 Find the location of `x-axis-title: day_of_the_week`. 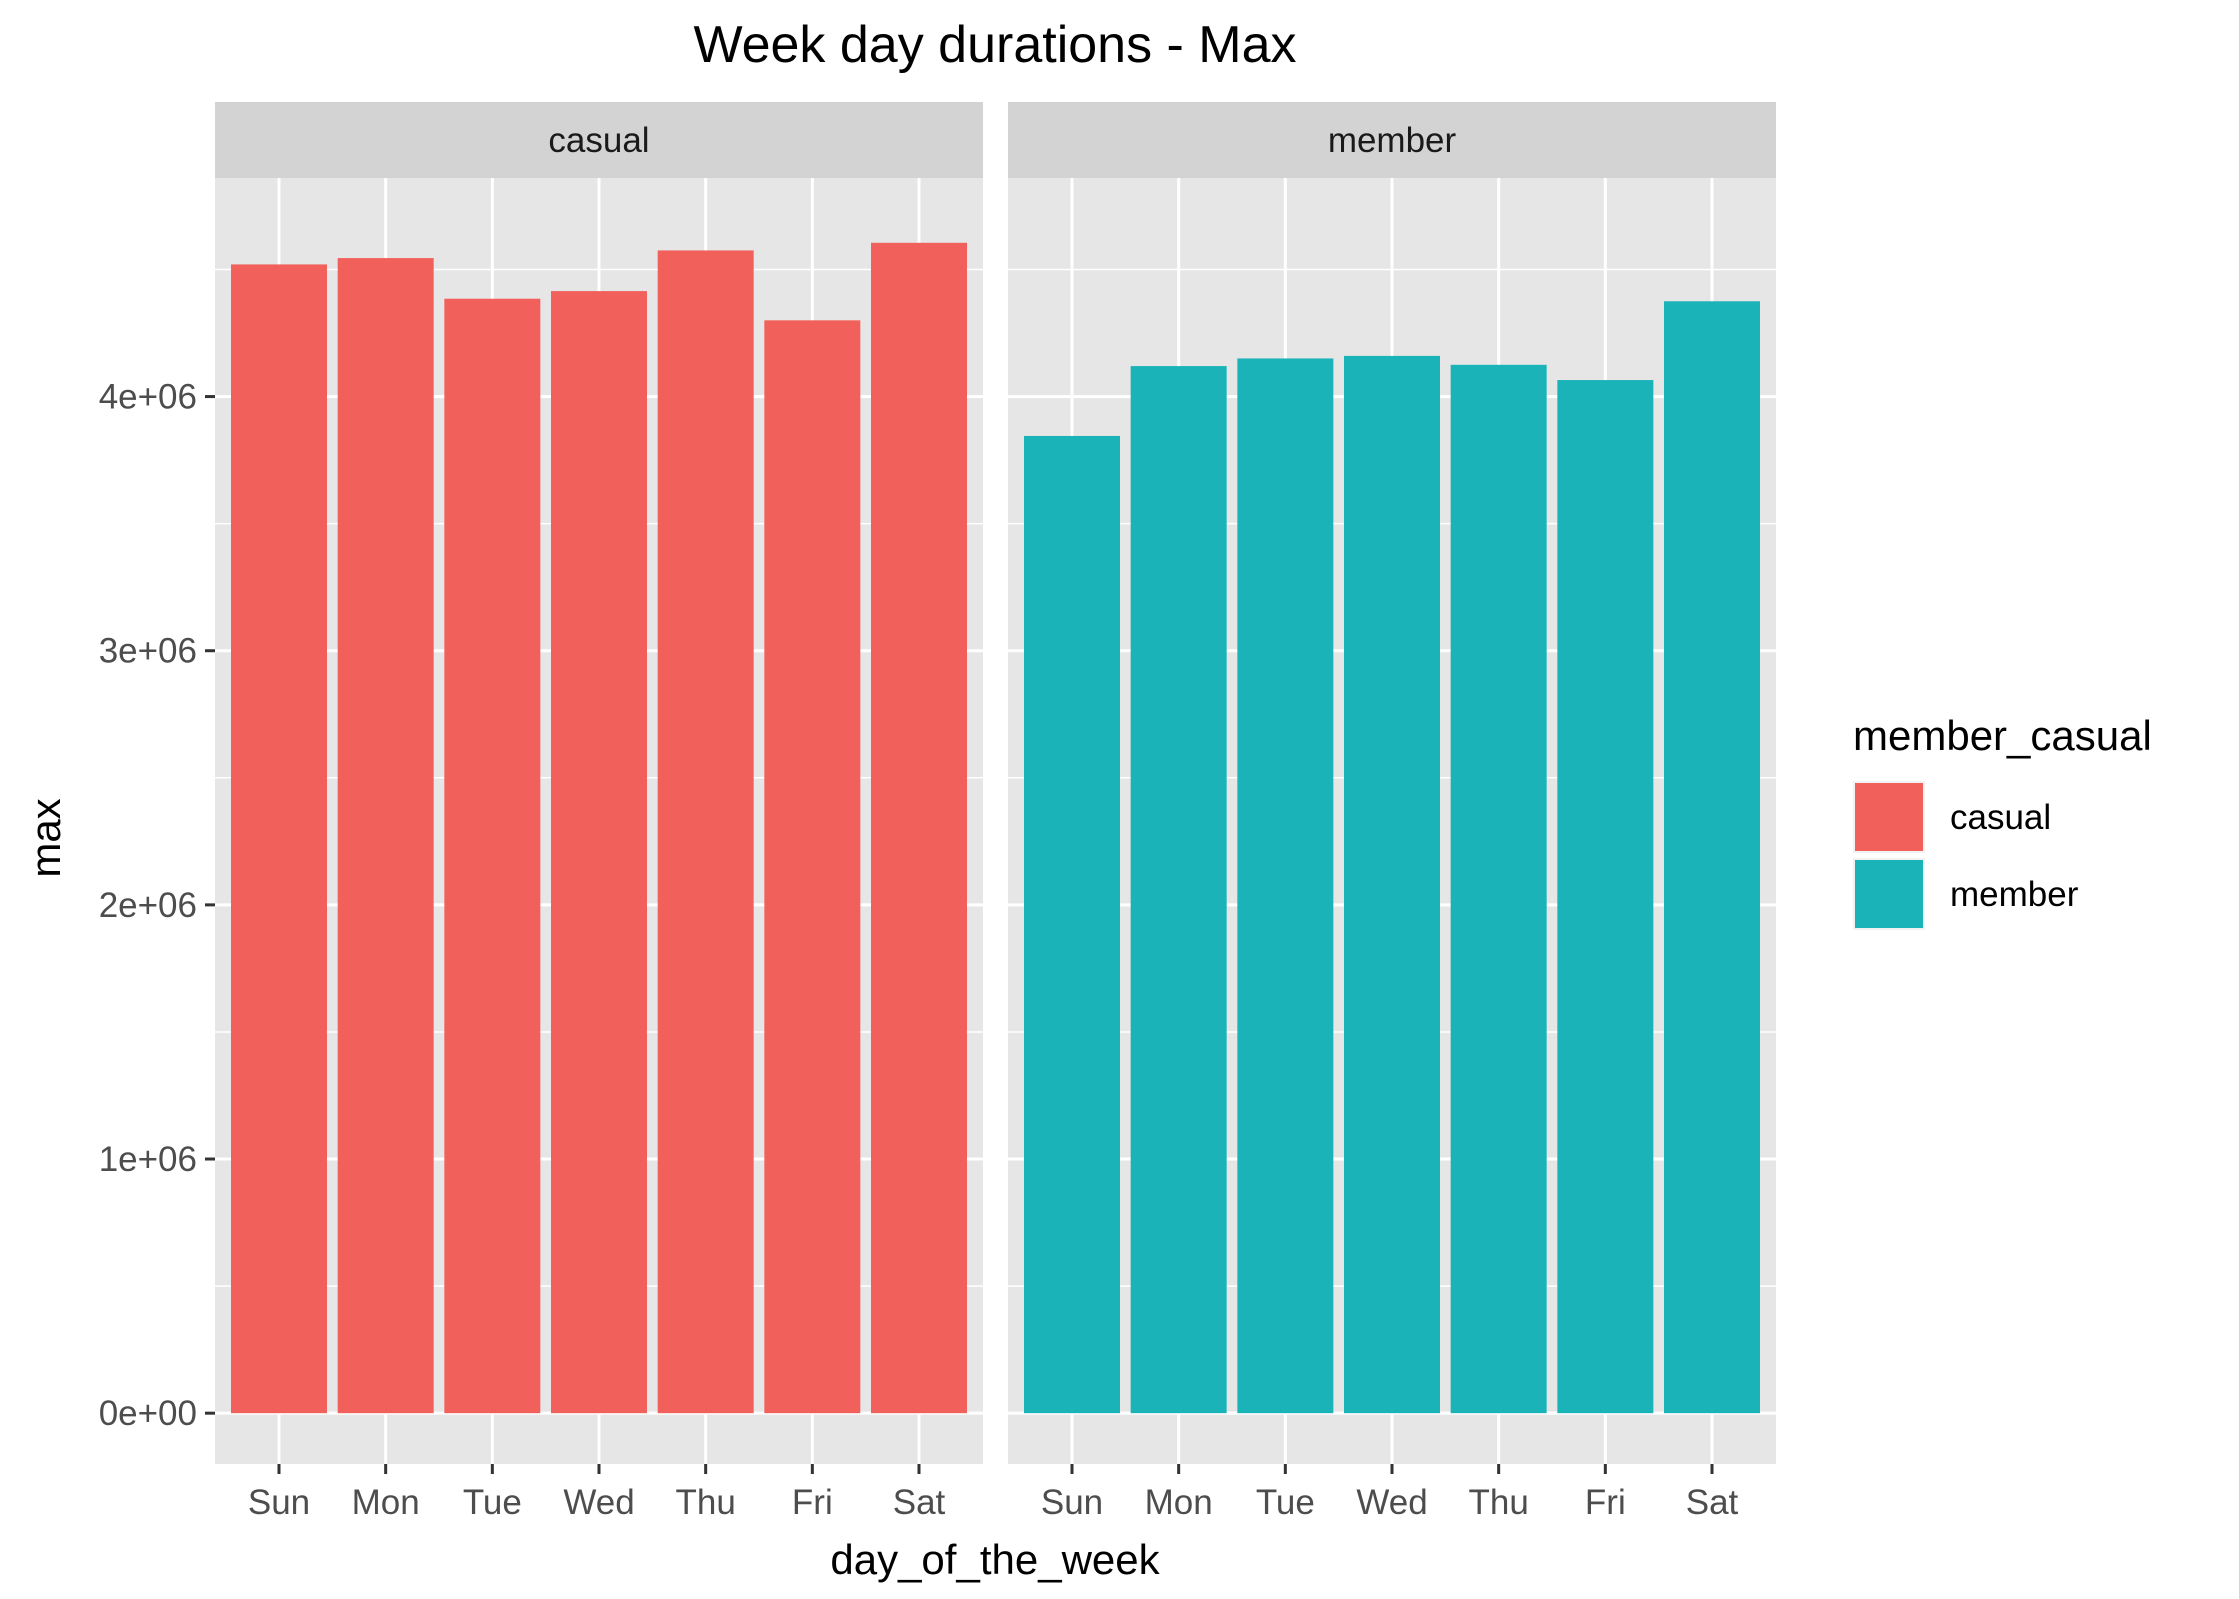

x-axis-title: day_of_the_week is located at coordinates (995, 1559).